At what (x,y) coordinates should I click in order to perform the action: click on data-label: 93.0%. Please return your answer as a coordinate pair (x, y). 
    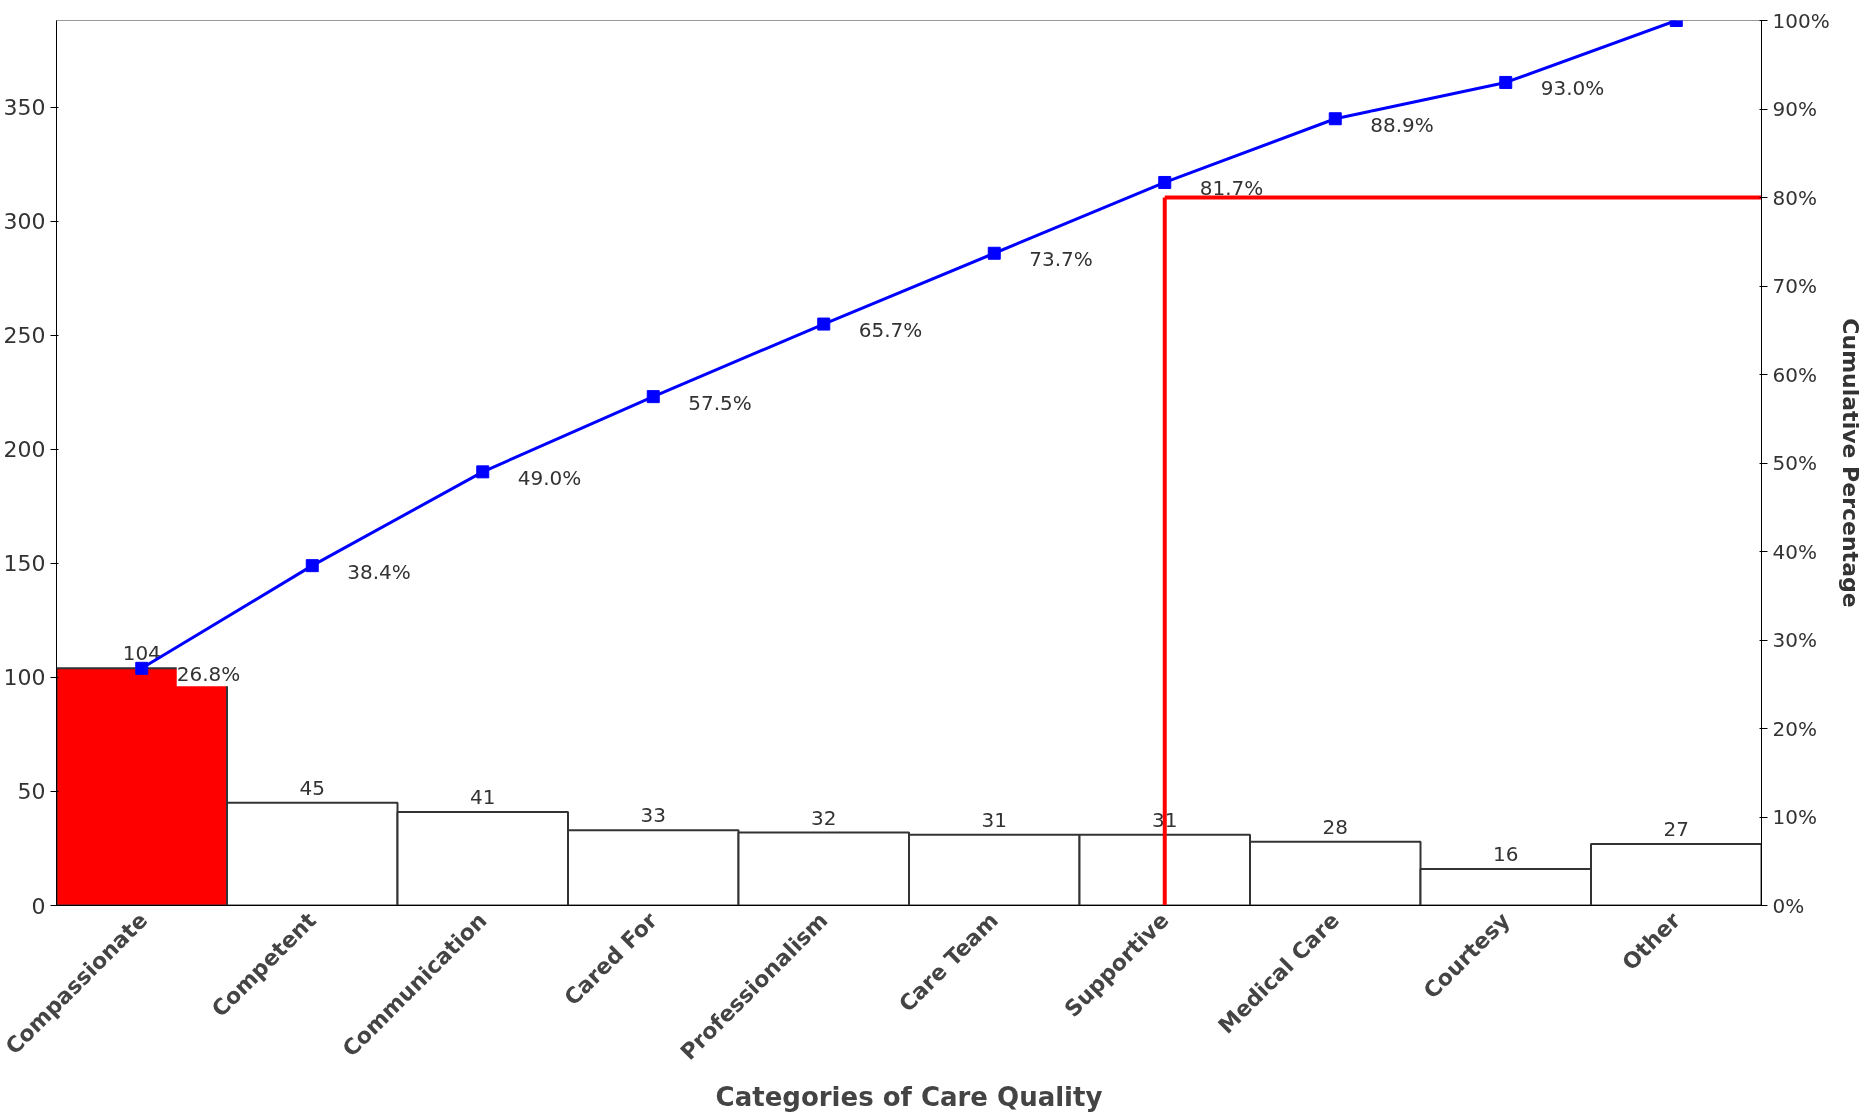
    Looking at the image, I should click on (1572, 88).